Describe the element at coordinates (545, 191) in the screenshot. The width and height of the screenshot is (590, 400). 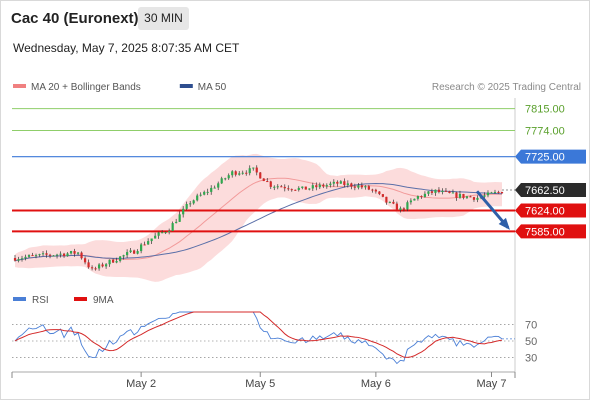
I see `last-price-label: 7662.50` at that location.